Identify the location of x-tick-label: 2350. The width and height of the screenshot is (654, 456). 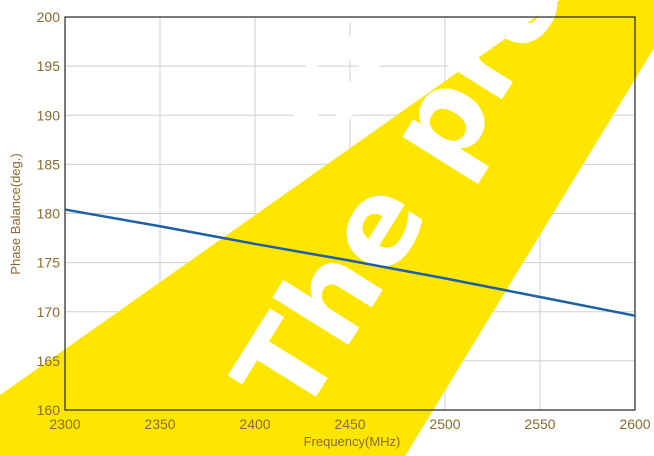
(159, 424).